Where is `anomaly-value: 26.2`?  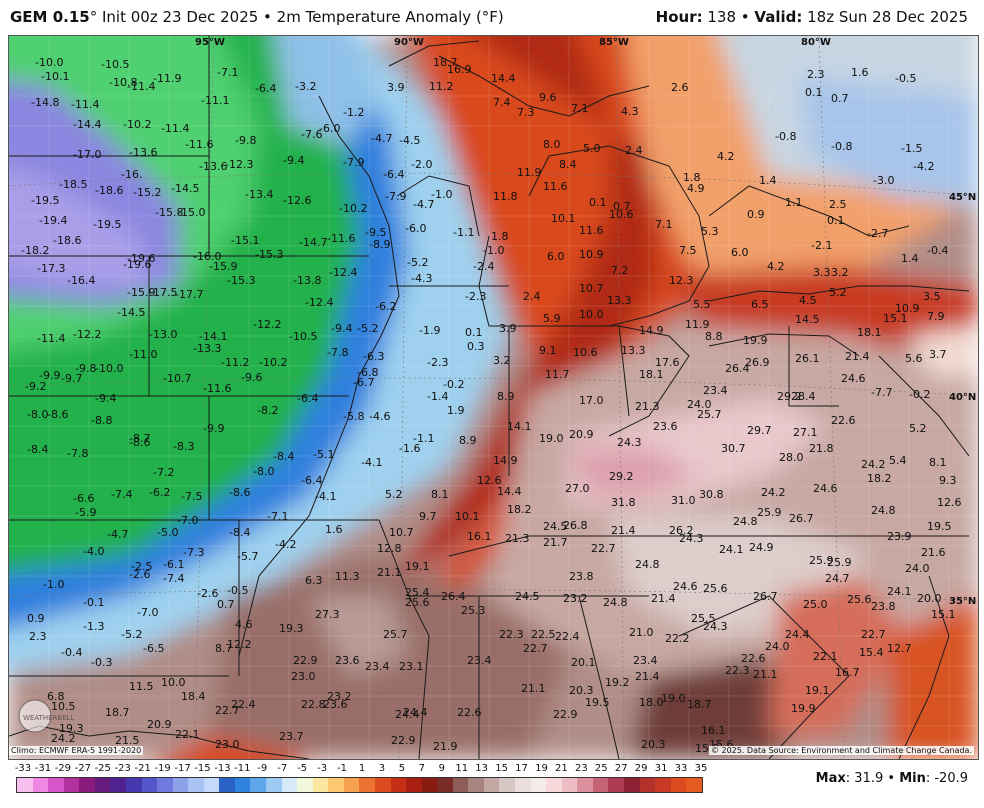
anomaly-value: 26.2 is located at coordinates (681, 530).